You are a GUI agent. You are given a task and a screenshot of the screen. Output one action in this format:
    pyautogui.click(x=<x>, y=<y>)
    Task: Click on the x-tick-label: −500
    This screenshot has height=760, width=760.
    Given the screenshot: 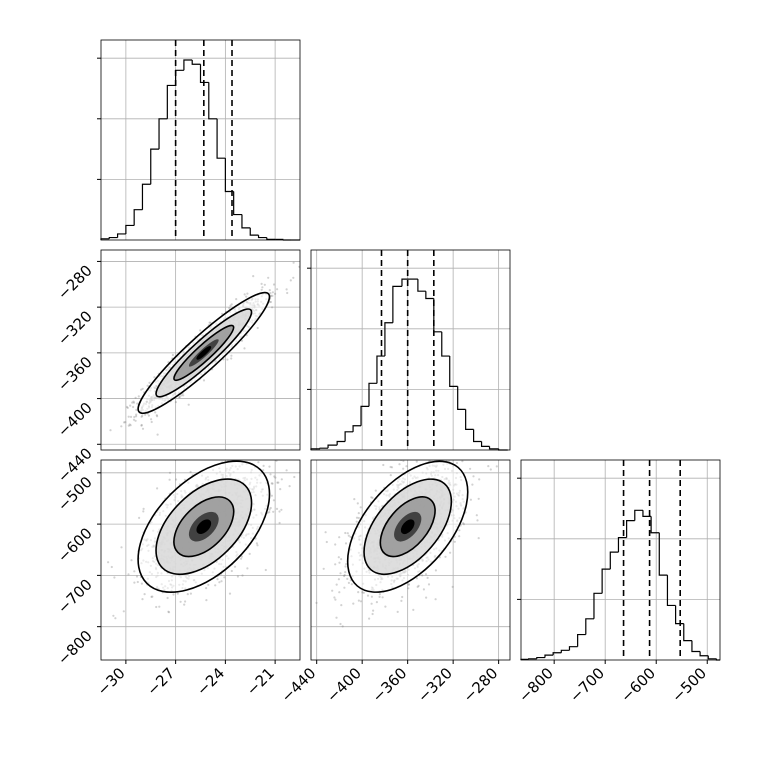 What is the action you would take?
    pyautogui.click(x=689, y=685)
    